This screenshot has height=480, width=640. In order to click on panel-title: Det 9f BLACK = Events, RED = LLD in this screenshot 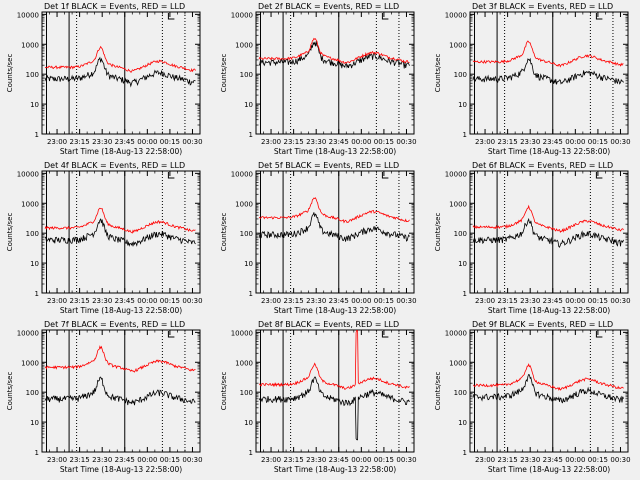, I will do `click(542, 324)`.